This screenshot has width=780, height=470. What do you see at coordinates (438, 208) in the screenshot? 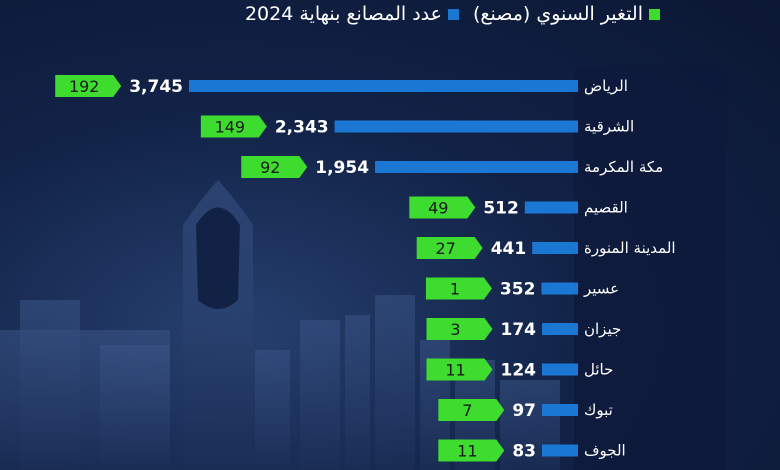
I see `change-label: 49` at bounding box center [438, 208].